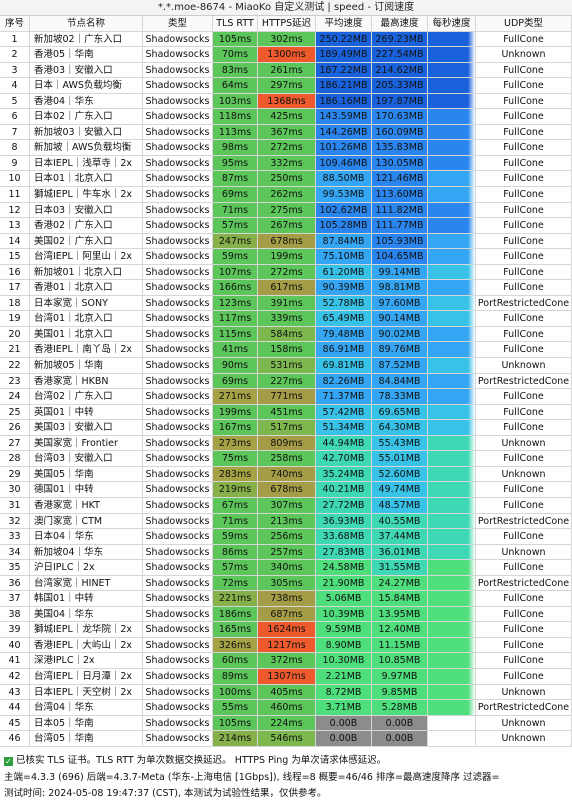 The image size is (572, 800). Describe the element at coordinates (344, 723) in the screenshot. I see `avg-speed: 0.00B` at that location.